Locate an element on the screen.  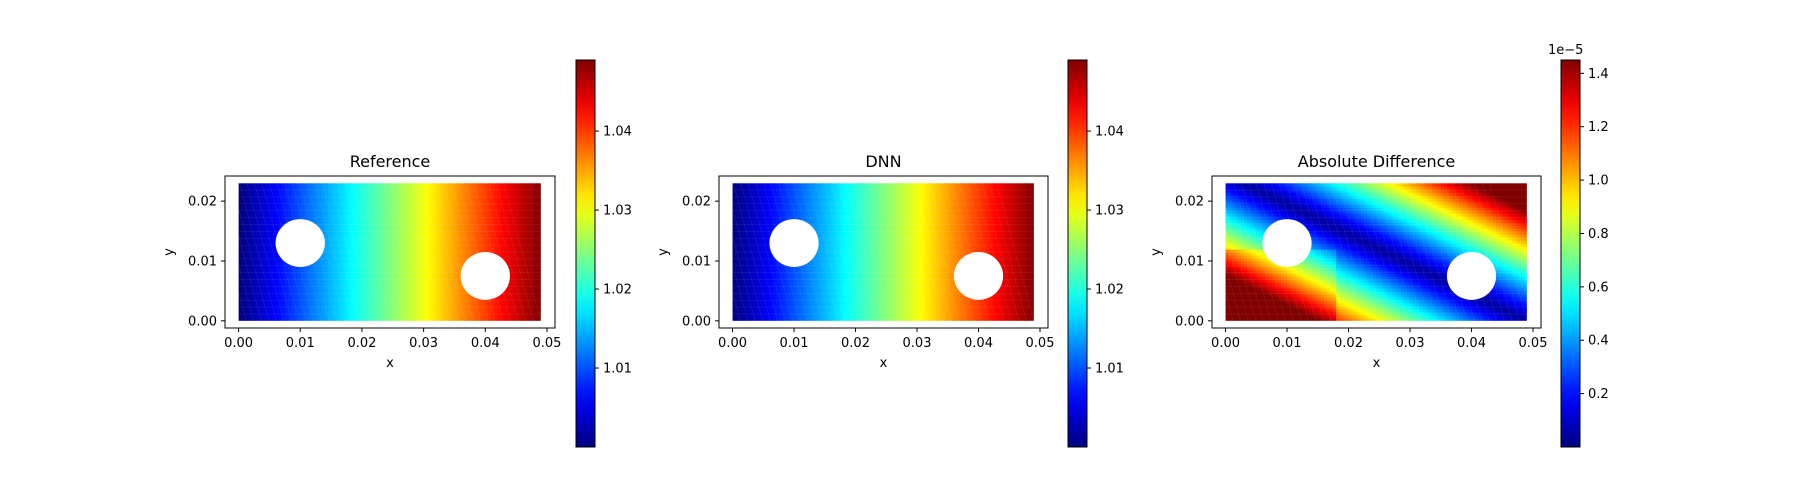
colorbar-tick-label: 0.8 is located at coordinates (1598, 234).